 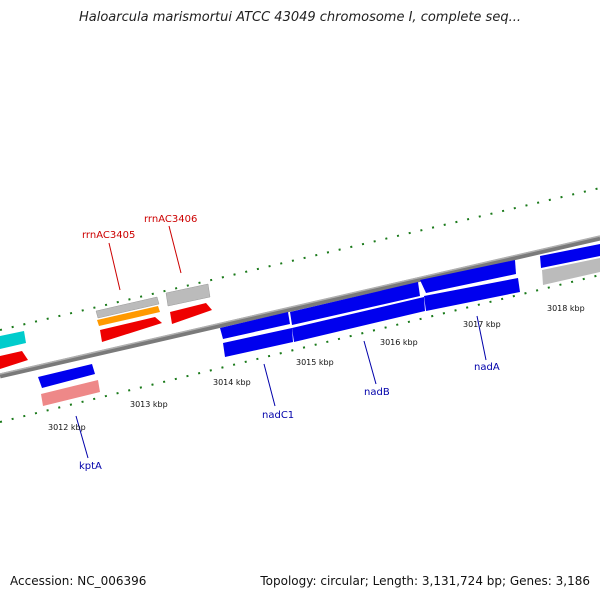 I want to click on tick-label: 3012 kbp, so click(x=67, y=427).